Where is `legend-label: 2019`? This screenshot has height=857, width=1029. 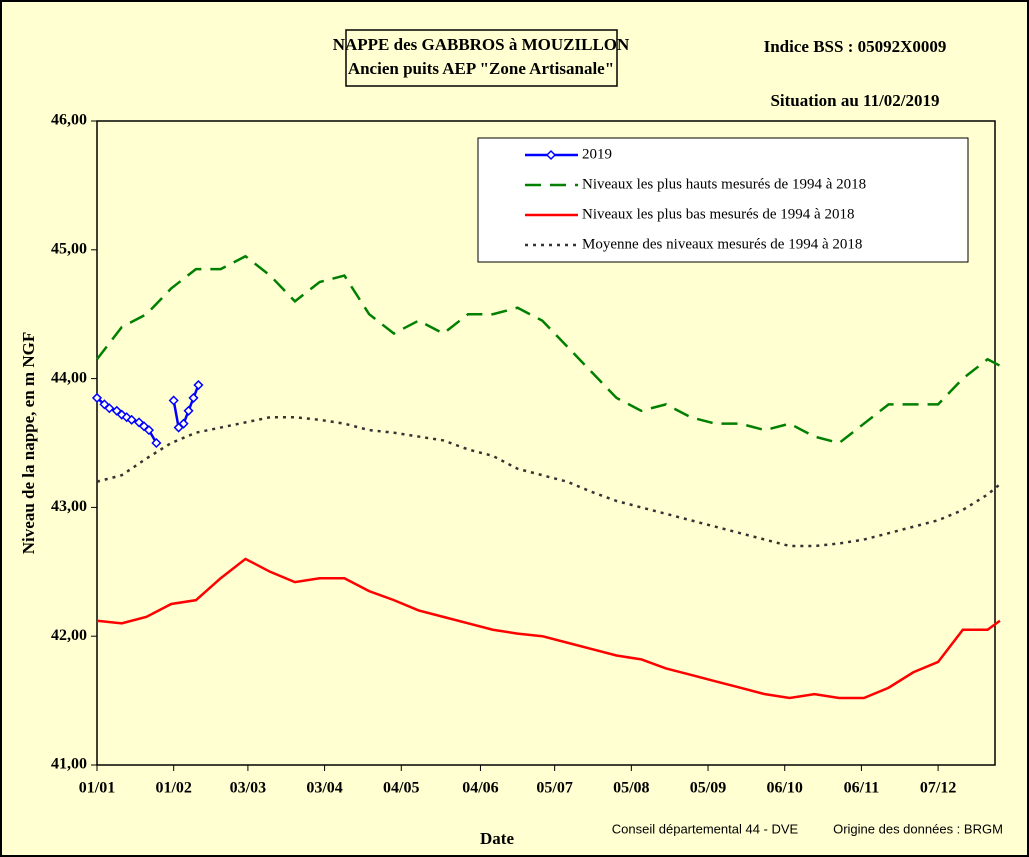
legend-label: 2019 is located at coordinates (597, 154).